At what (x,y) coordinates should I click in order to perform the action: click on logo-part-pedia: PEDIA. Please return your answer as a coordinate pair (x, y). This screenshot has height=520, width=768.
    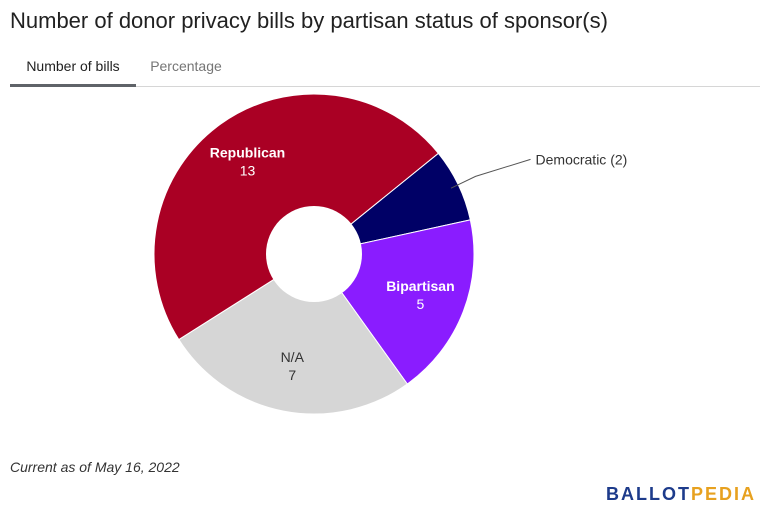
    Looking at the image, I should click on (723, 494).